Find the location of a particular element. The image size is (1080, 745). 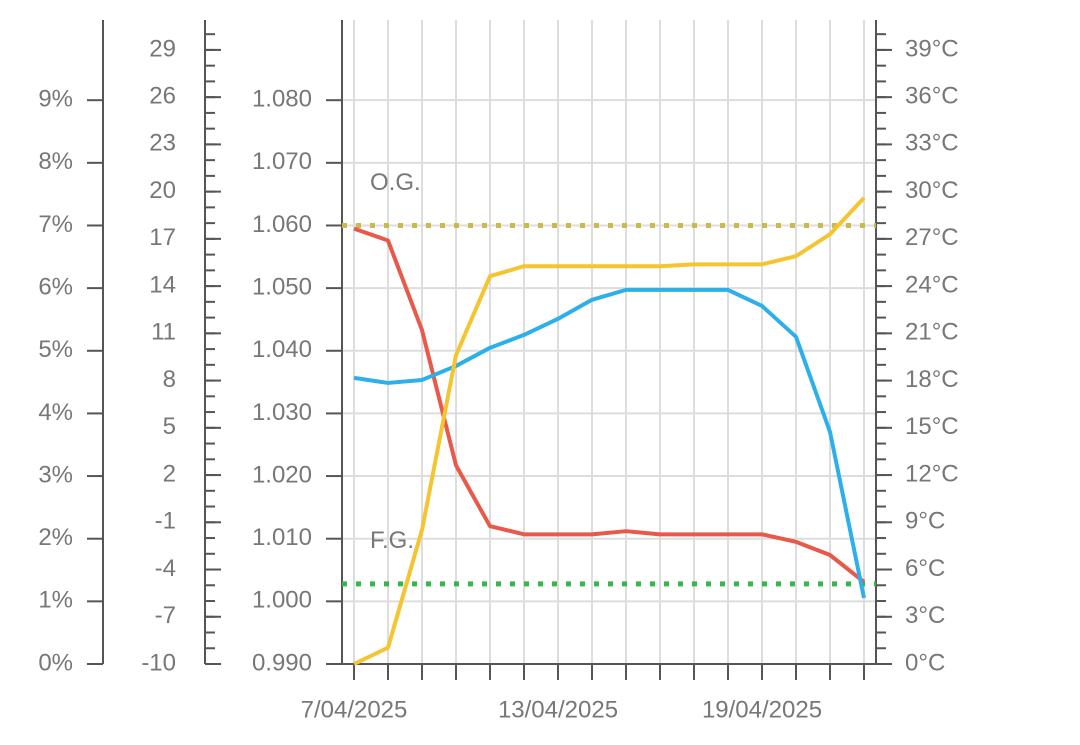

tick-label: 0.990 is located at coordinates (282, 662).